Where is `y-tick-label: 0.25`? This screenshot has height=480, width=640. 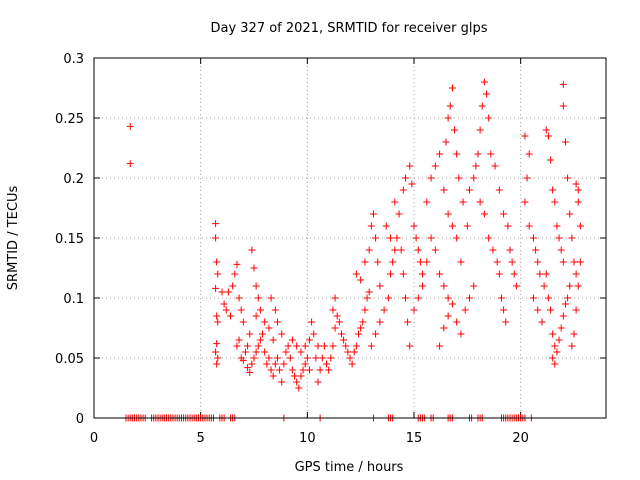
y-tick-label: 0.25 is located at coordinates (69, 119).